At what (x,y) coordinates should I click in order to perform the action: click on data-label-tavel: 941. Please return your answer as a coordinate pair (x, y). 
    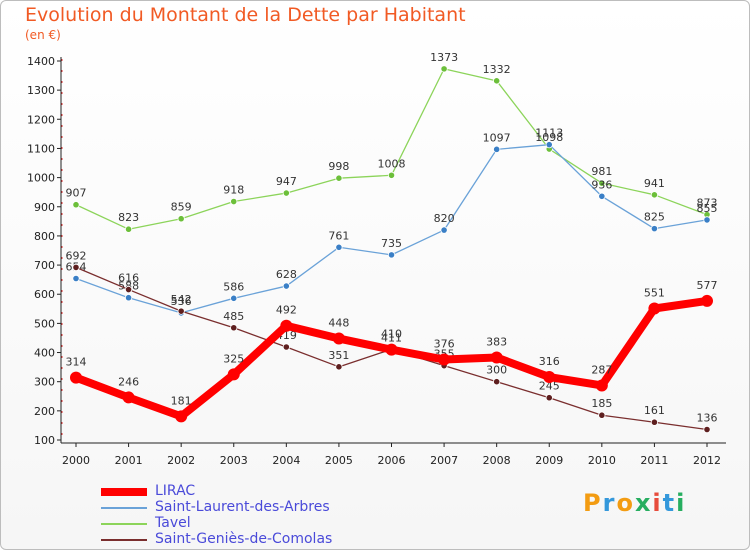
    Looking at the image, I should click on (654, 183).